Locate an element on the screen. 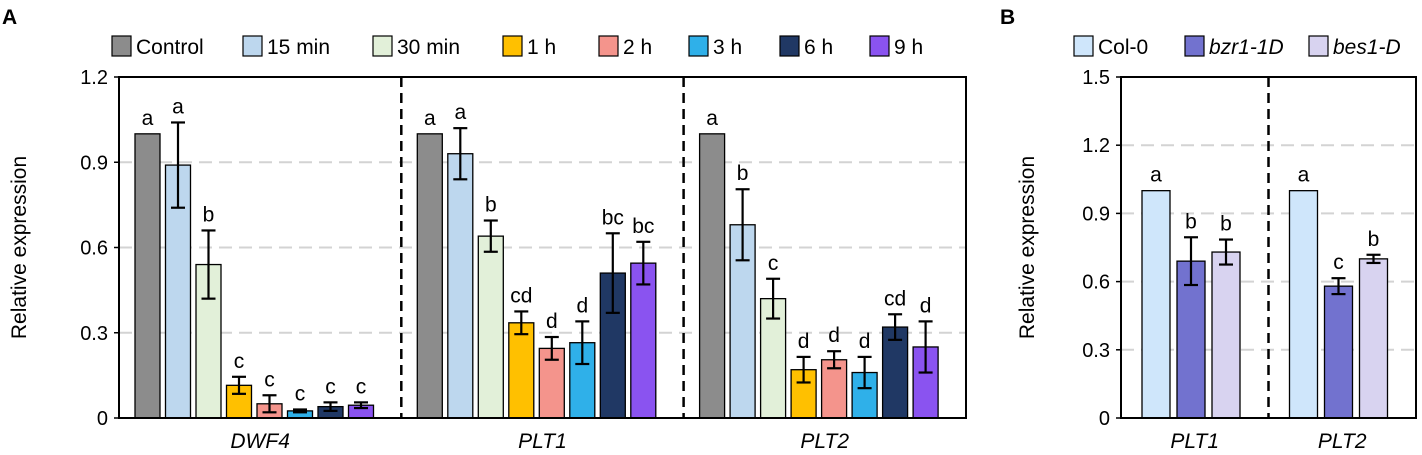 This screenshot has height=455, width=1422. y-tick-label: 1.5 is located at coordinates (1096, 78).